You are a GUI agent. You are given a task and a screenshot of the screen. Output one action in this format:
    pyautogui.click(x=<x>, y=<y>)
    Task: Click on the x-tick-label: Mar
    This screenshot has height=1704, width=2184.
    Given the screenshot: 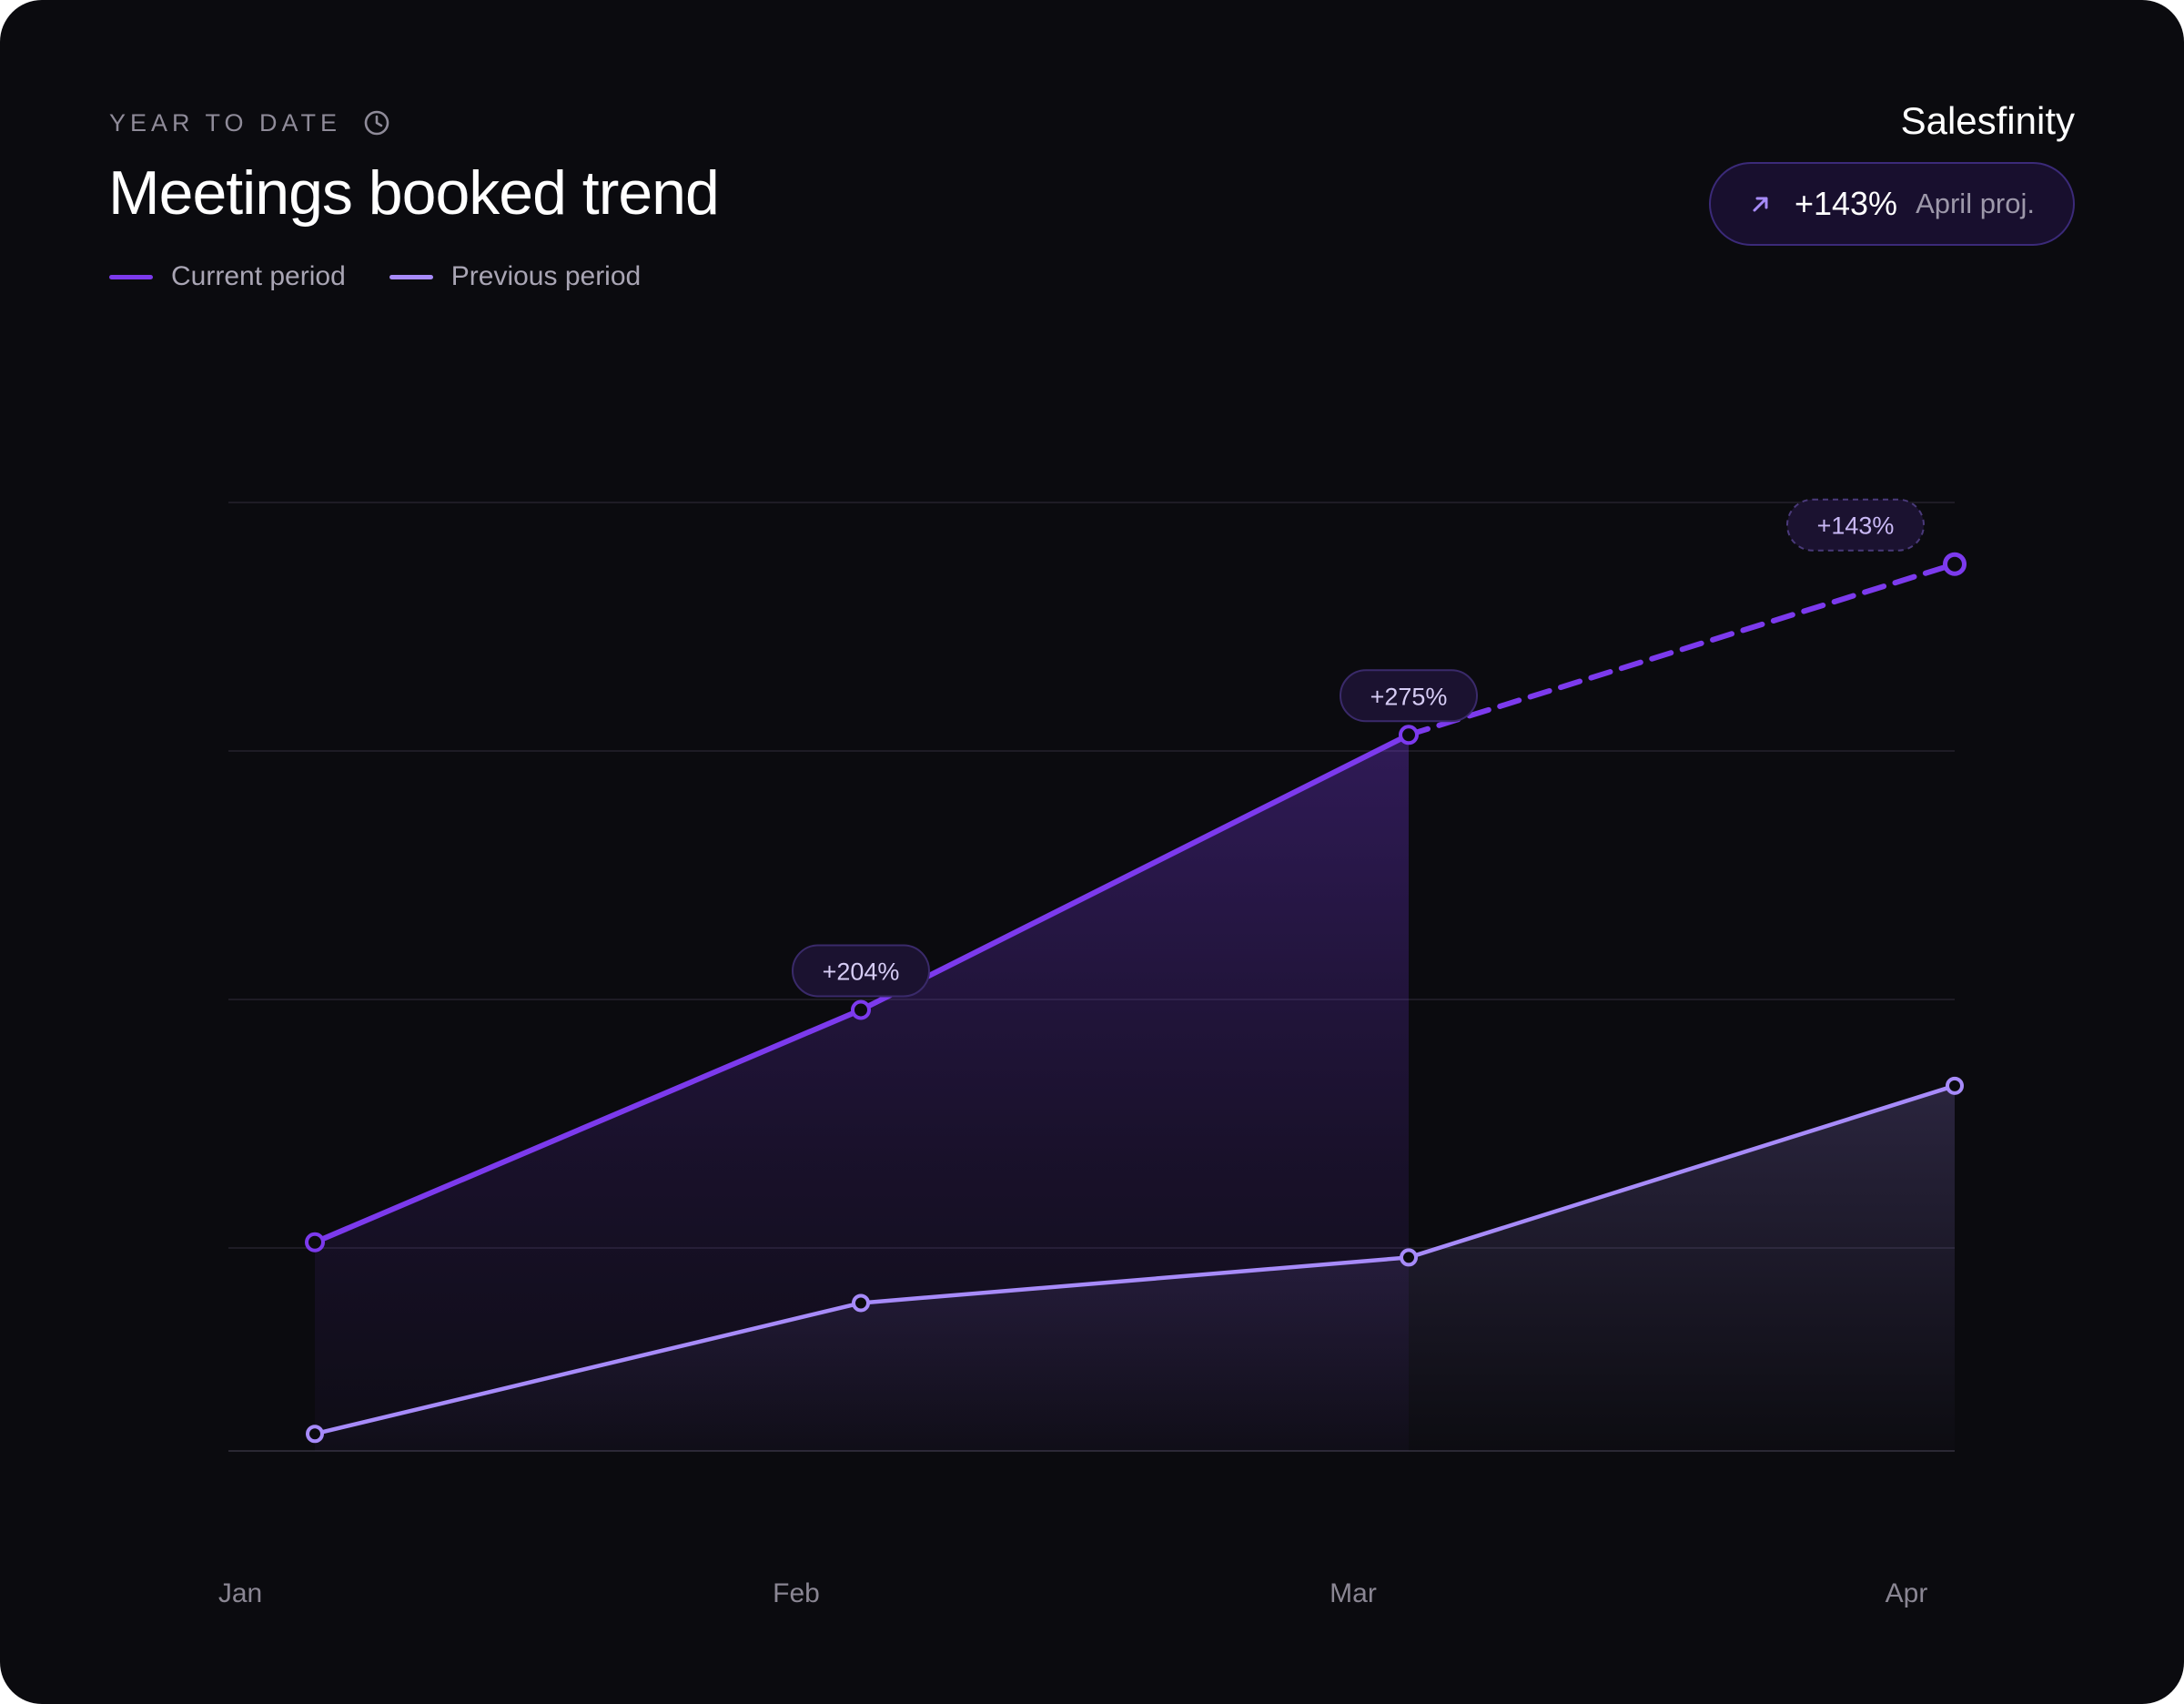 What is the action you would take?
    pyautogui.click(x=1354, y=1593)
    